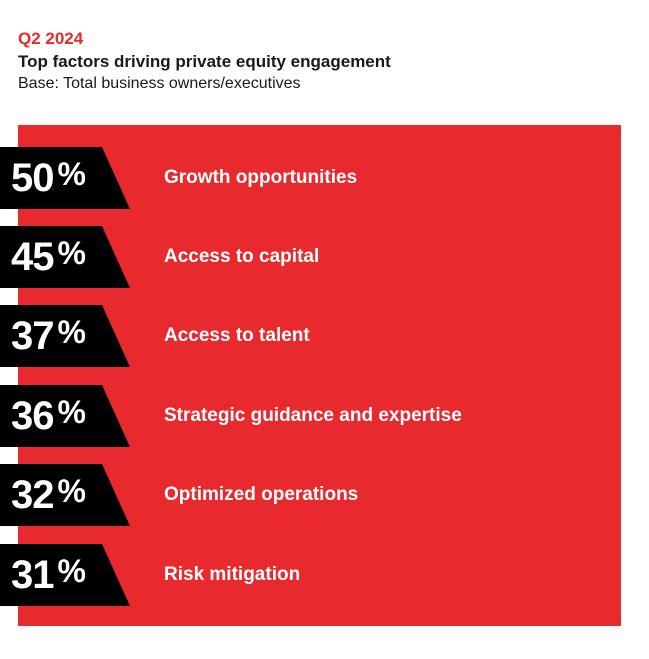  I want to click on bar-row: 32% Optimized operations, so click(324, 495).